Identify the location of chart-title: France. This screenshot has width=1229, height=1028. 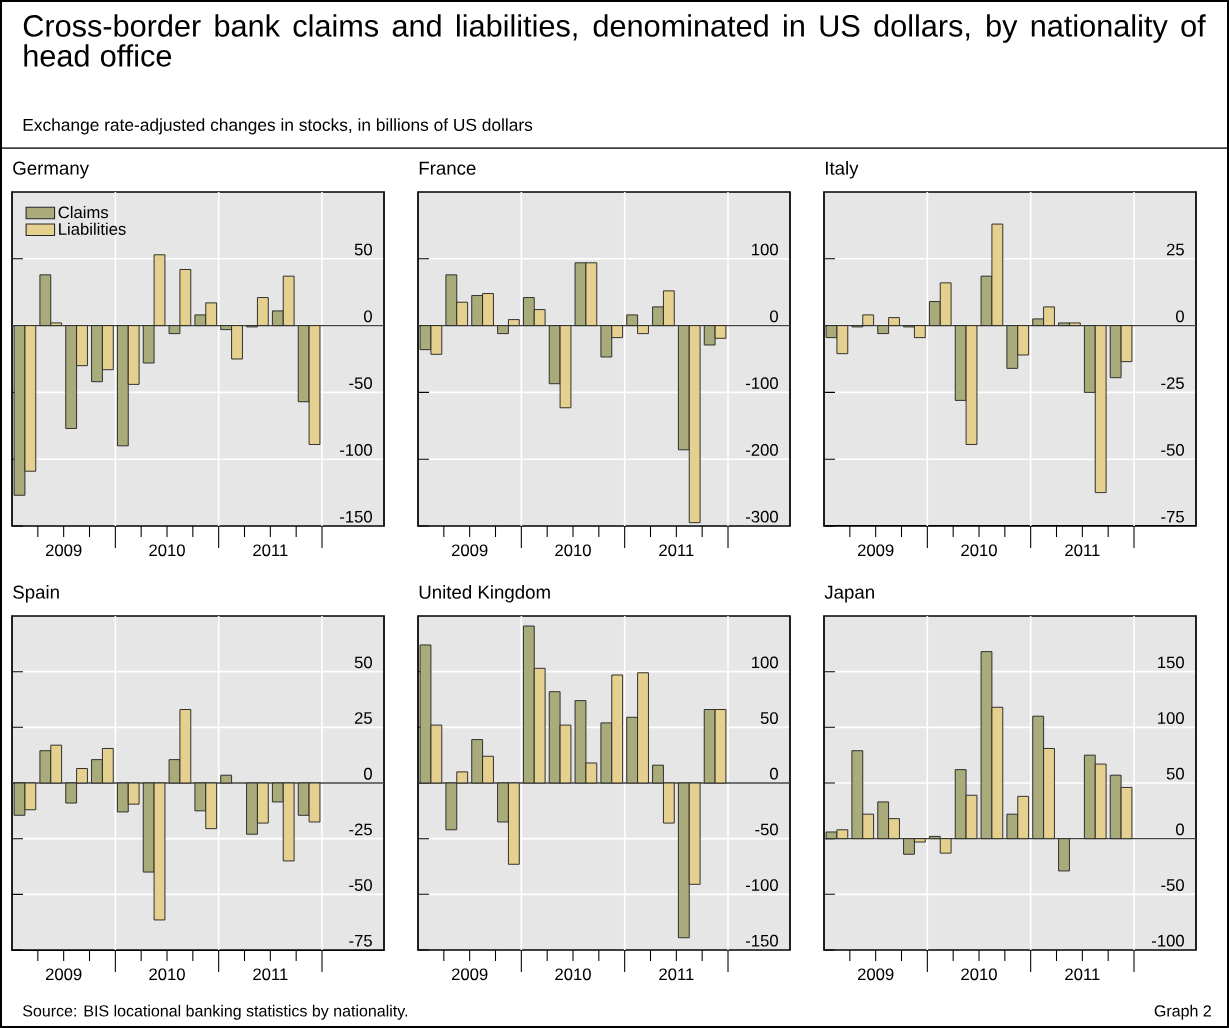
(447, 168).